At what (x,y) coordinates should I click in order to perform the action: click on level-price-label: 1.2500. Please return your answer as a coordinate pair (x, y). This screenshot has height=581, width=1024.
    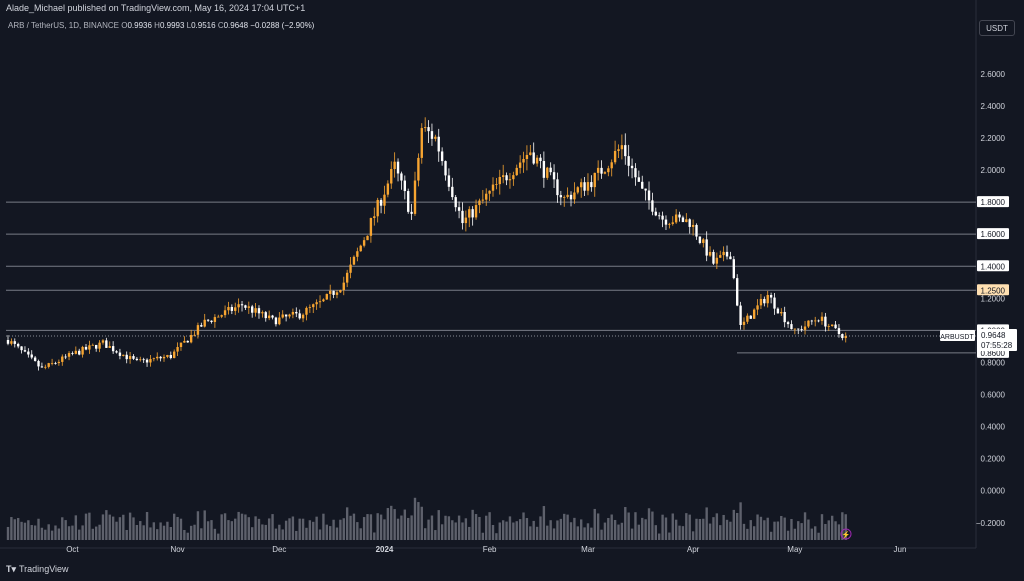
    Looking at the image, I should click on (993, 290).